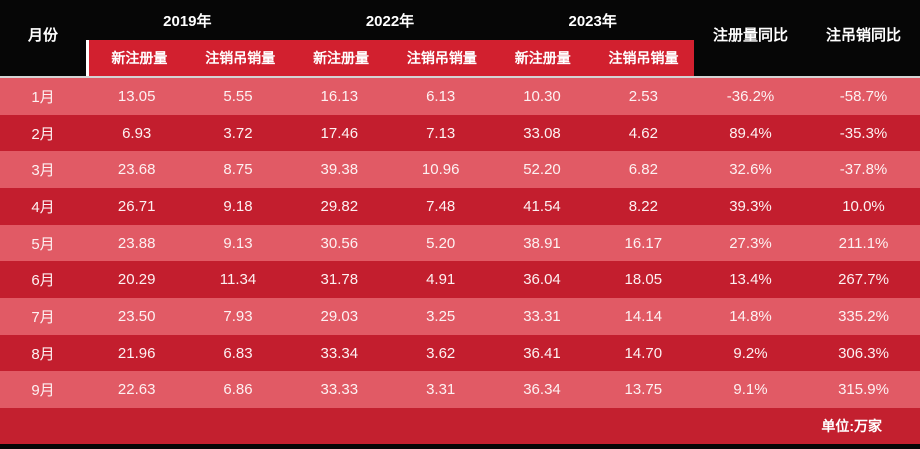 The height and width of the screenshot is (449, 920). I want to click on cell-value: 6.93, so click(137, 133).